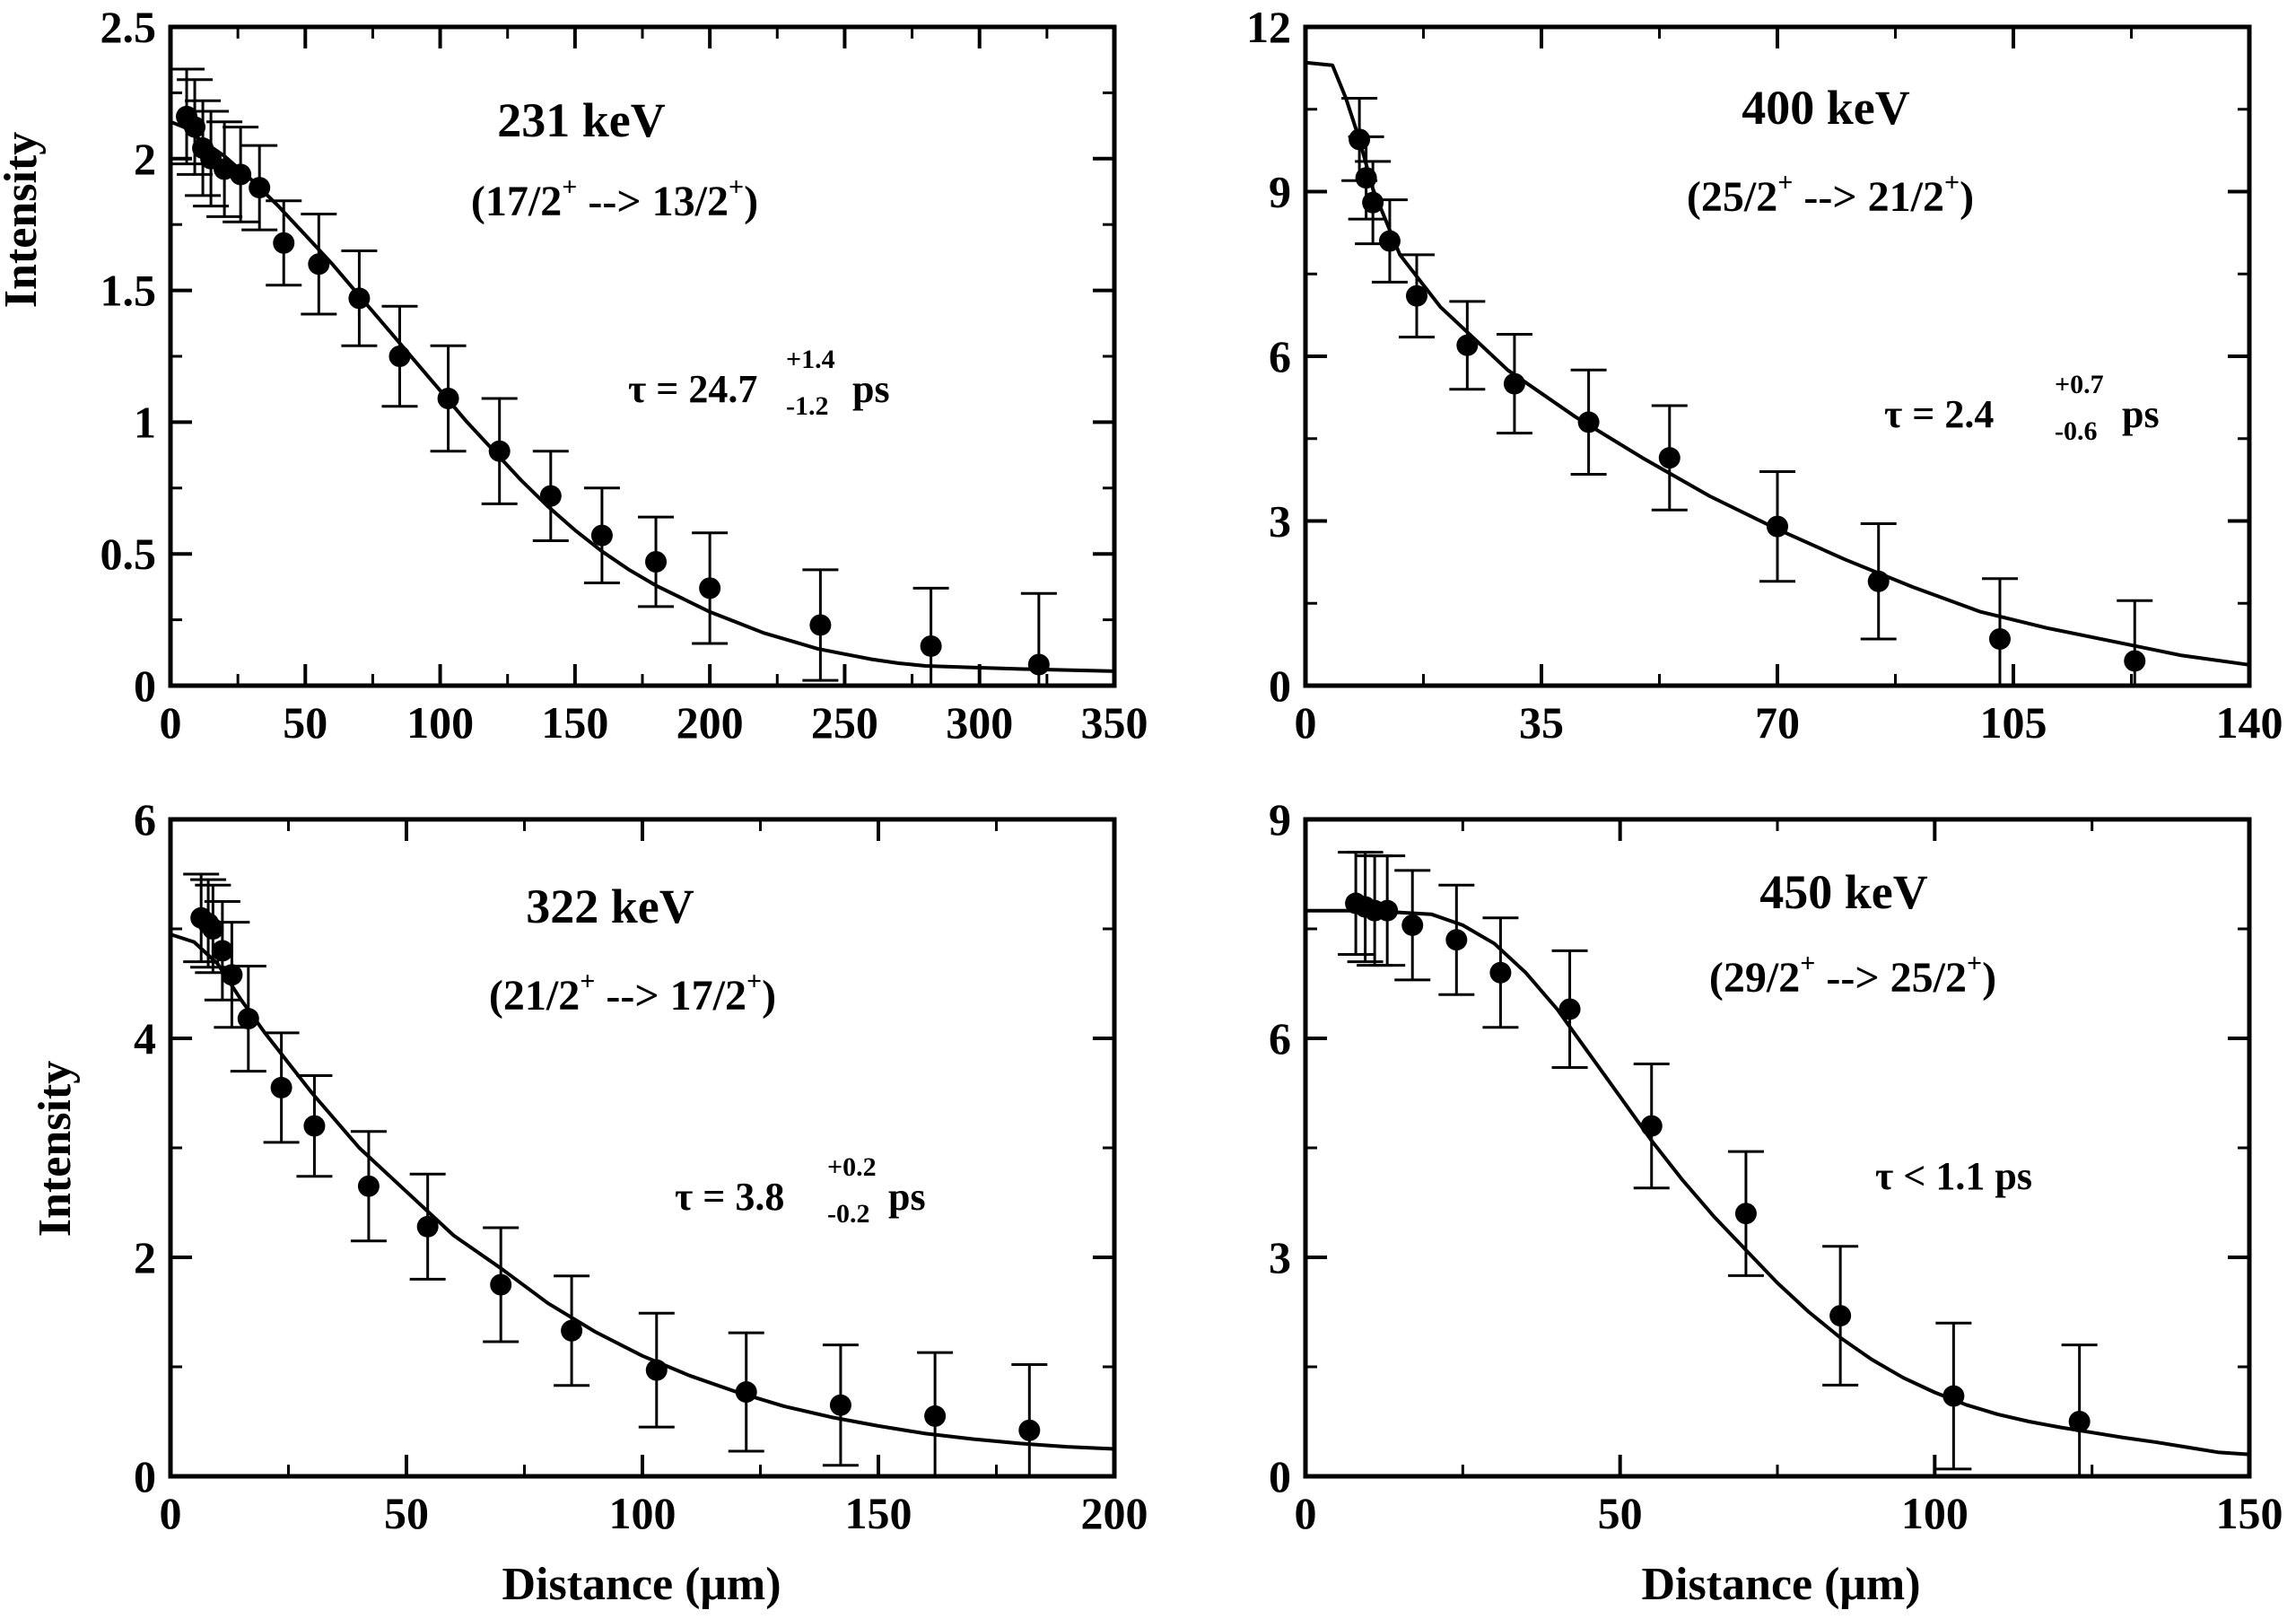 The image size is (2296, 1619). I want to click on panel-231kev-ytick-label: 0, so click(145, 686).